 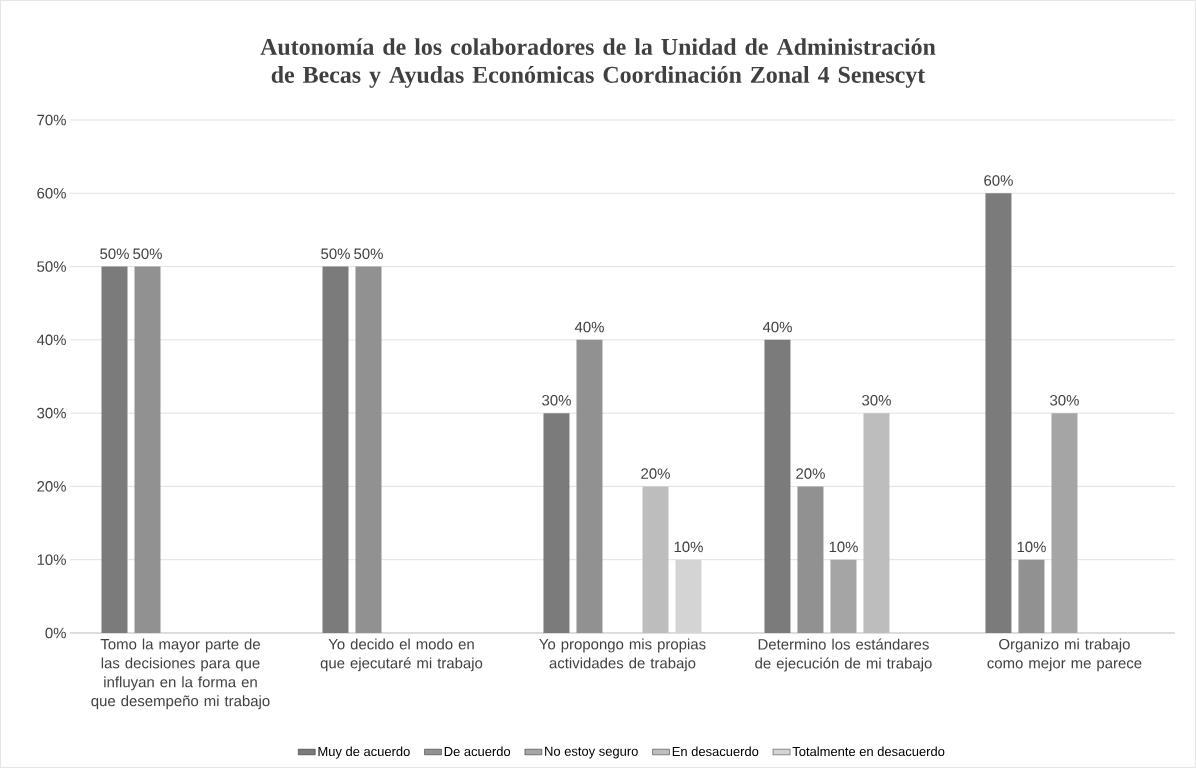 I want to click on chart-title: Autonomía de los colaboradores de la Unidad de Administración de Becas y Ayudas Económicas Coordinación Zonal 4 Senescyt, so click(x=598, y=63).